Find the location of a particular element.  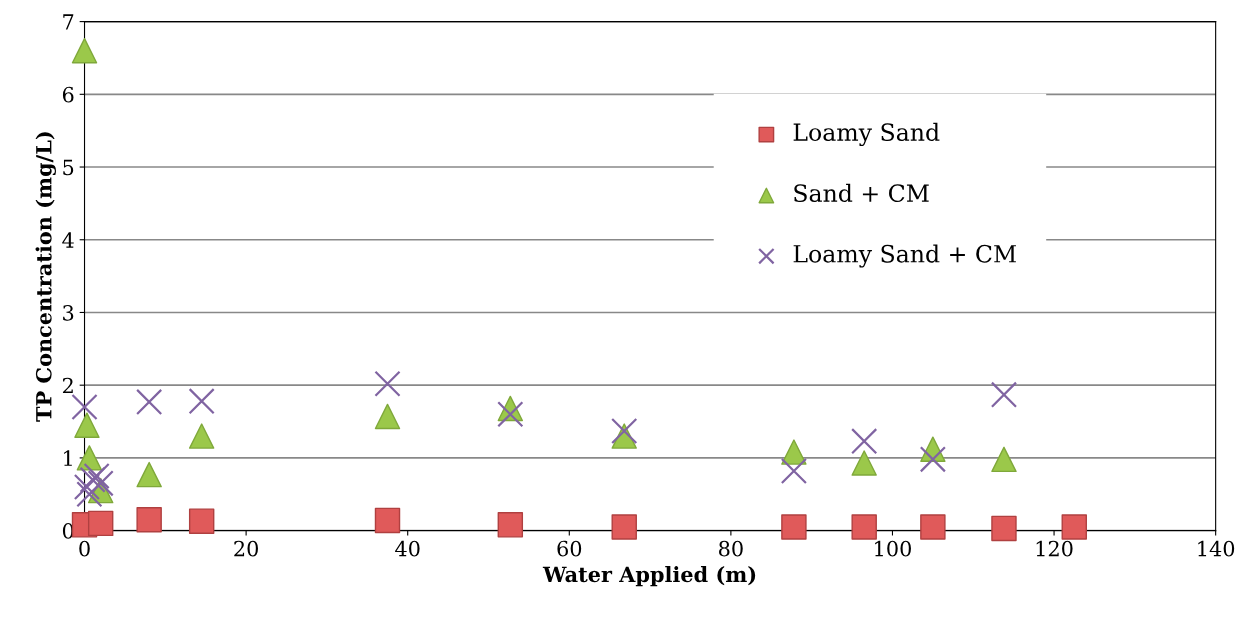

legend-label: Loamy Sand is located at coordinates (866, 134).